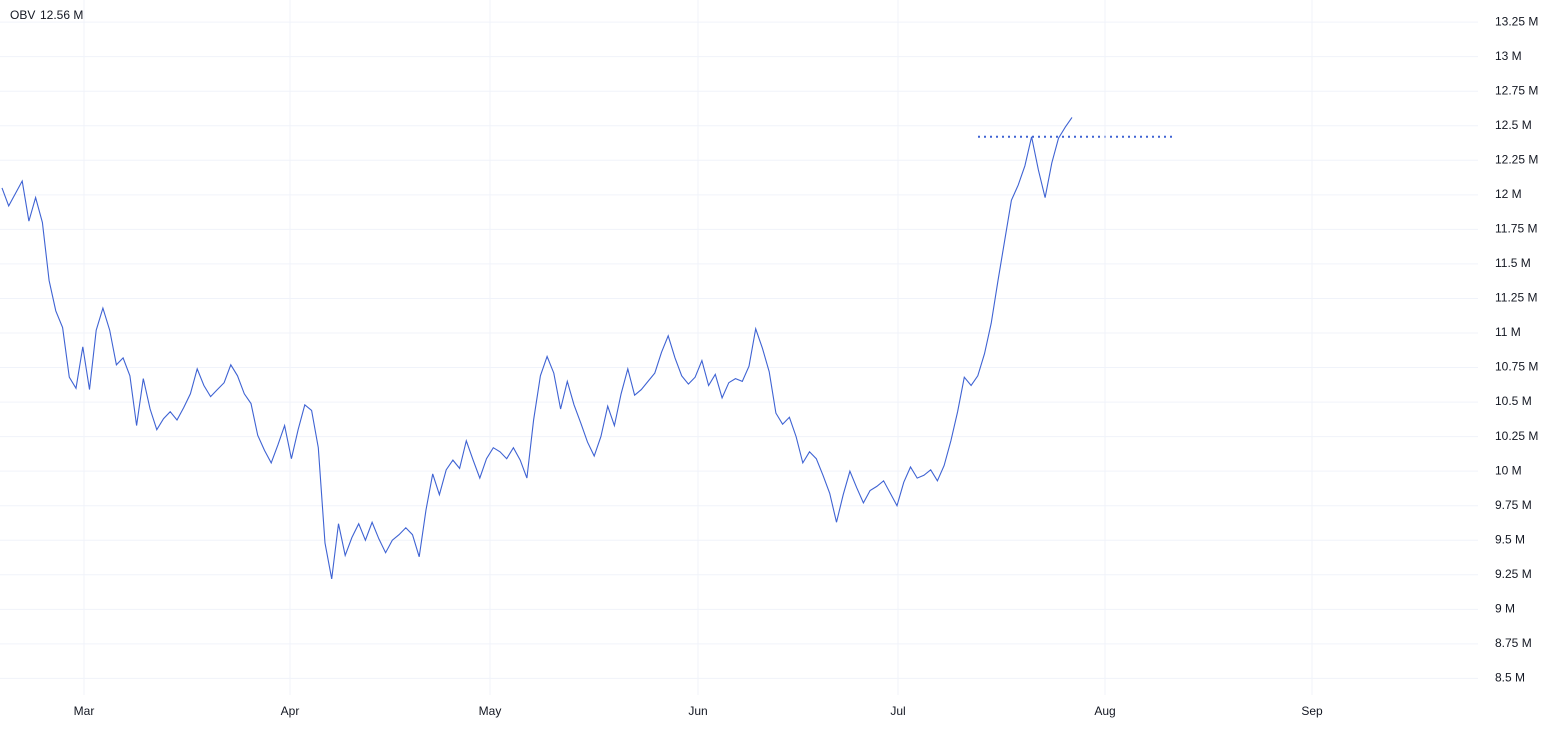 This screenshot has width=1548, height=730. Describe the element at coordinates (1516, 436) in the screenshot. I see `y-tick-label: 10.25 M` at that location.